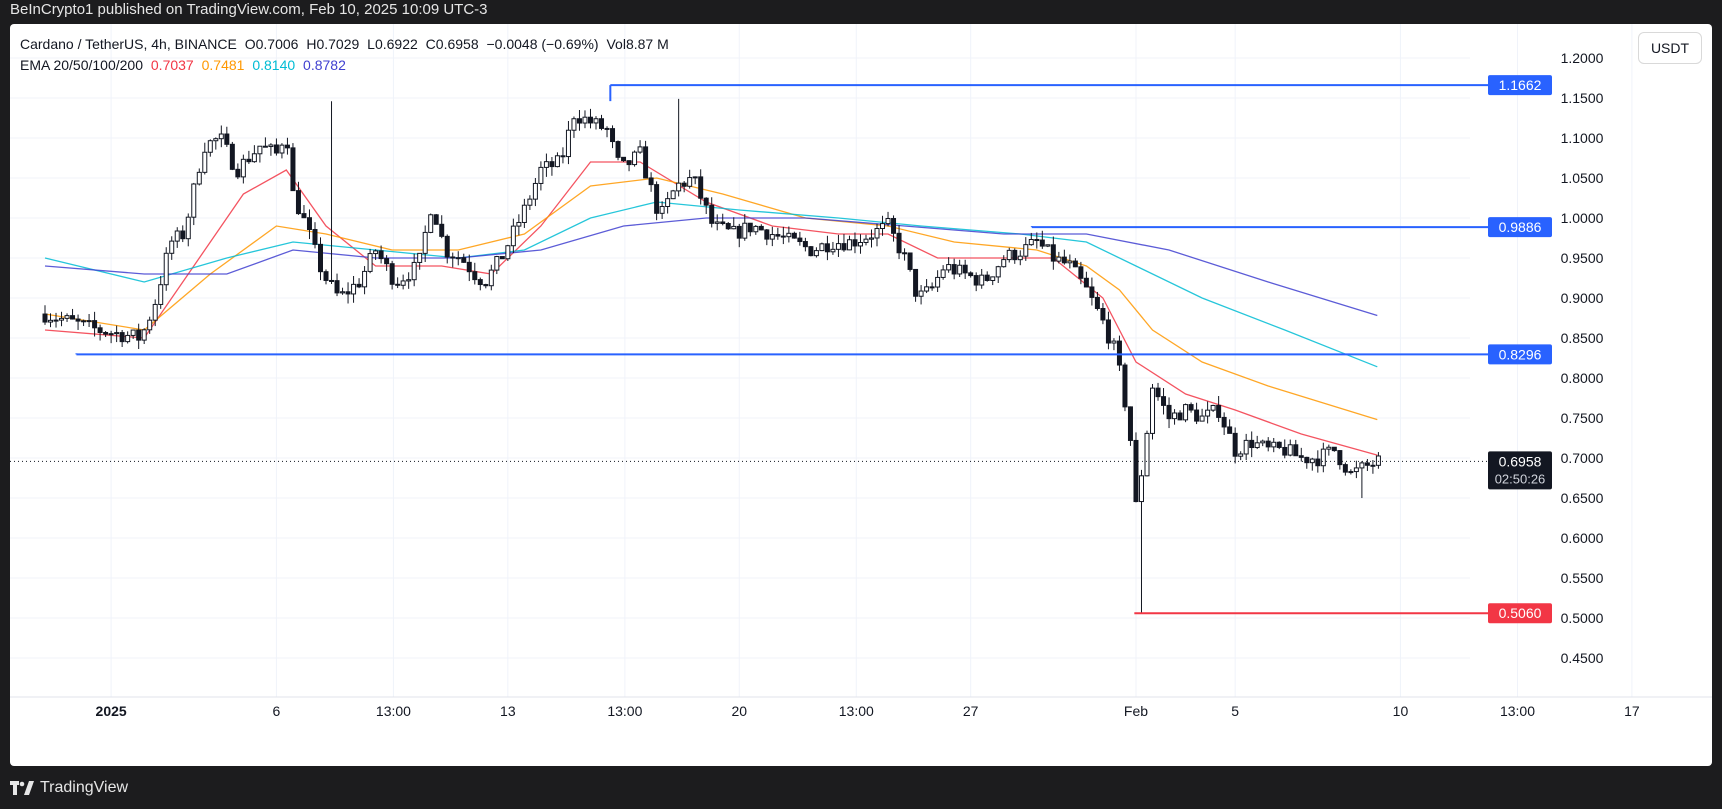 The height and width of the screenshot is (809, 1722). I want to click on symbol-label: Cardano / TetherUS, 4h, BINANCE, so click(128, 44).